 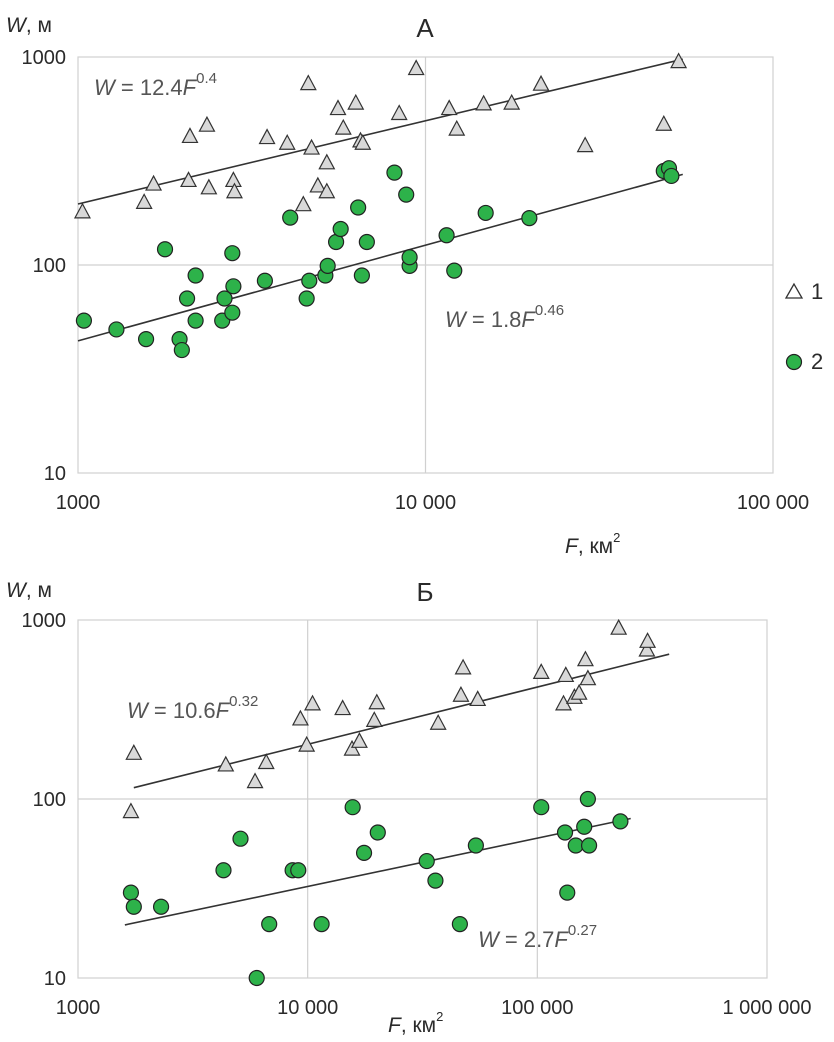 I want to click on fit-label-b-1: W = 10.6F0.32, so click(x=192, y=708).